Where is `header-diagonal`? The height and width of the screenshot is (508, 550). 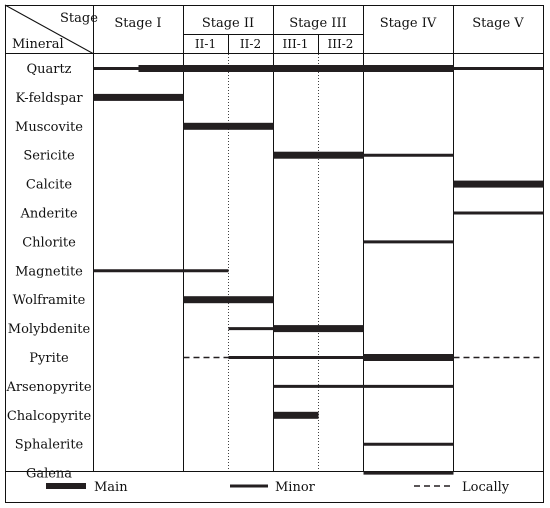
header-diagonal is located at coordinates (49, 29).